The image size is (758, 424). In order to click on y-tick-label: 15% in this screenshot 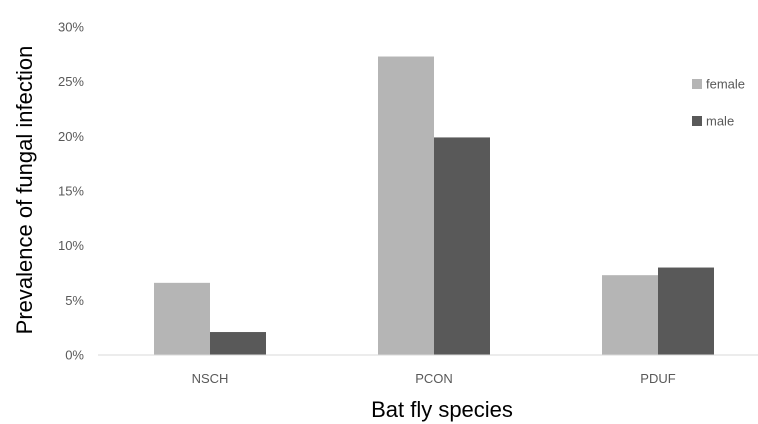, I will do `click(71, 191)`.